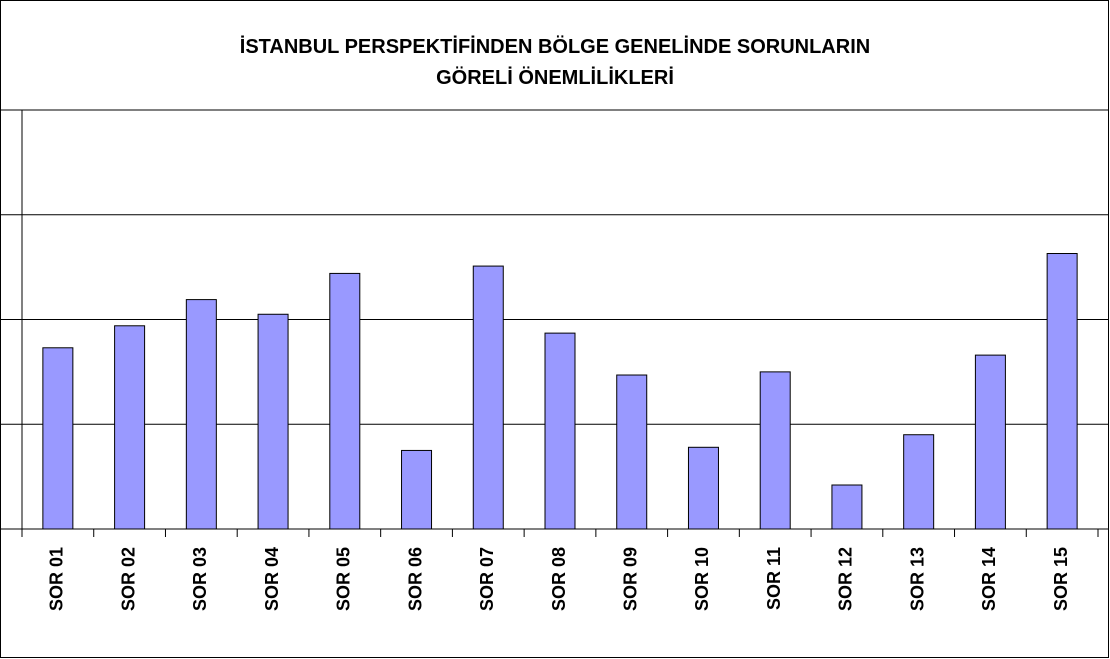  What do you see at coordinates (555, 77) in the screenshot?
I see `chart-title: GÖRELİ ÖNEMLİLİKLERİ` at bounding box center [555, 77].